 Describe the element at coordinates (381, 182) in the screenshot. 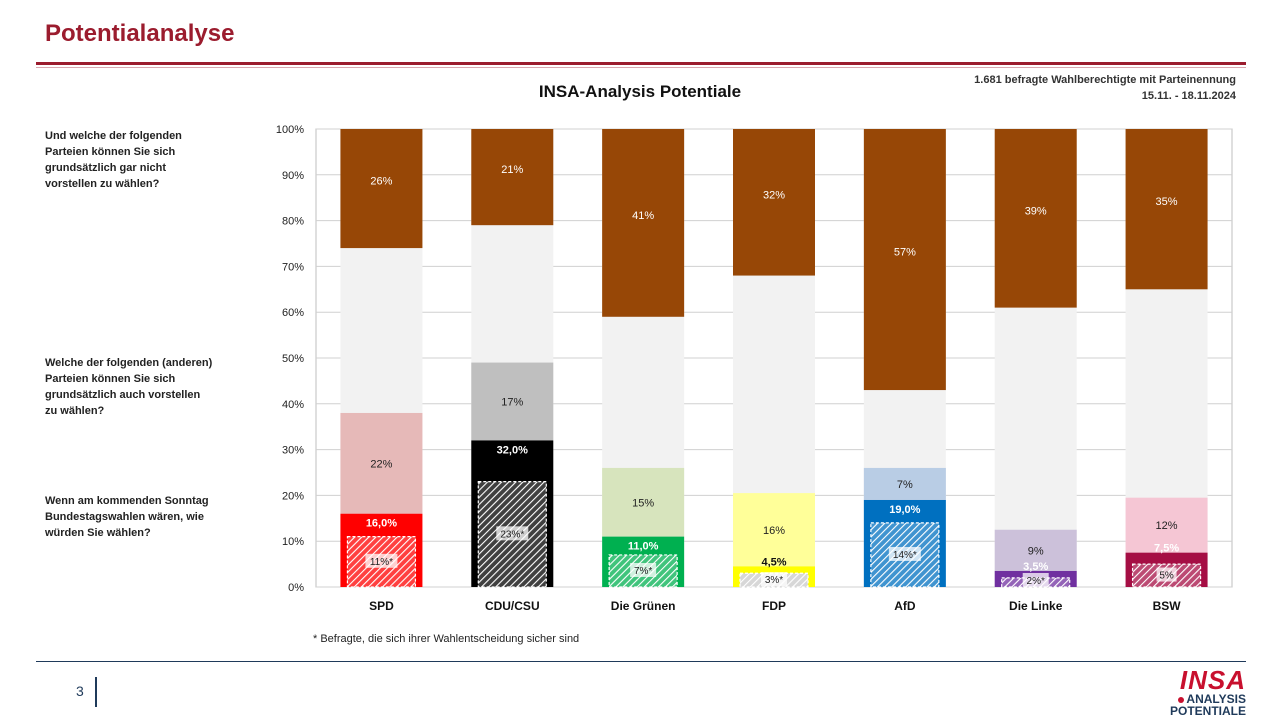

I see `data-label-no-potential: 26%` at that location.